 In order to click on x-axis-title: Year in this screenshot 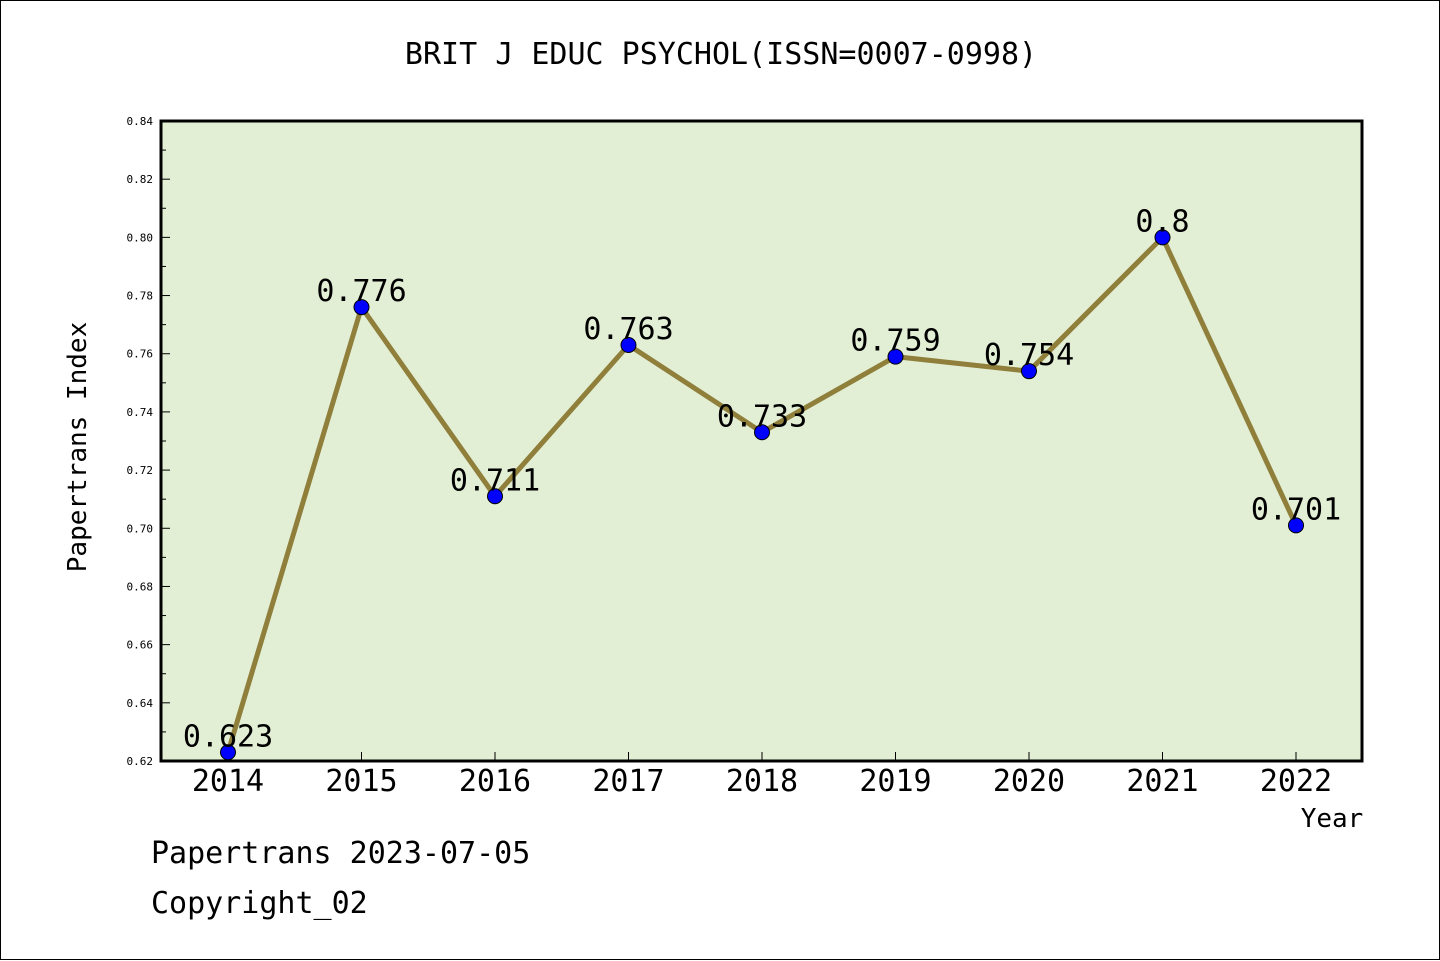, I will do `click(1332, 819)`.